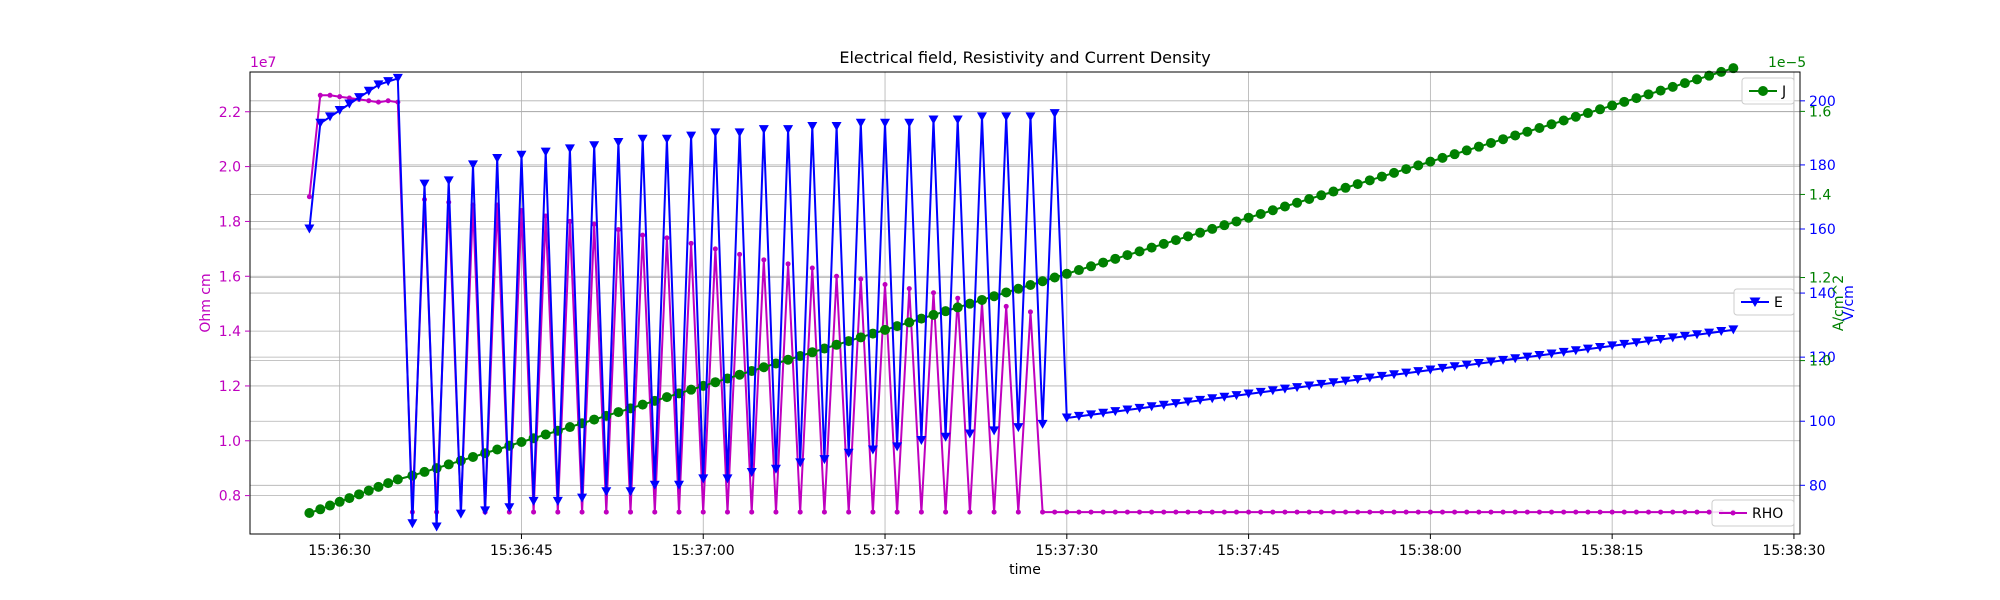 This screenshot has width=2000, height=600. I want to click on x-tick-label: 15:38:15, so click(1612, 551).